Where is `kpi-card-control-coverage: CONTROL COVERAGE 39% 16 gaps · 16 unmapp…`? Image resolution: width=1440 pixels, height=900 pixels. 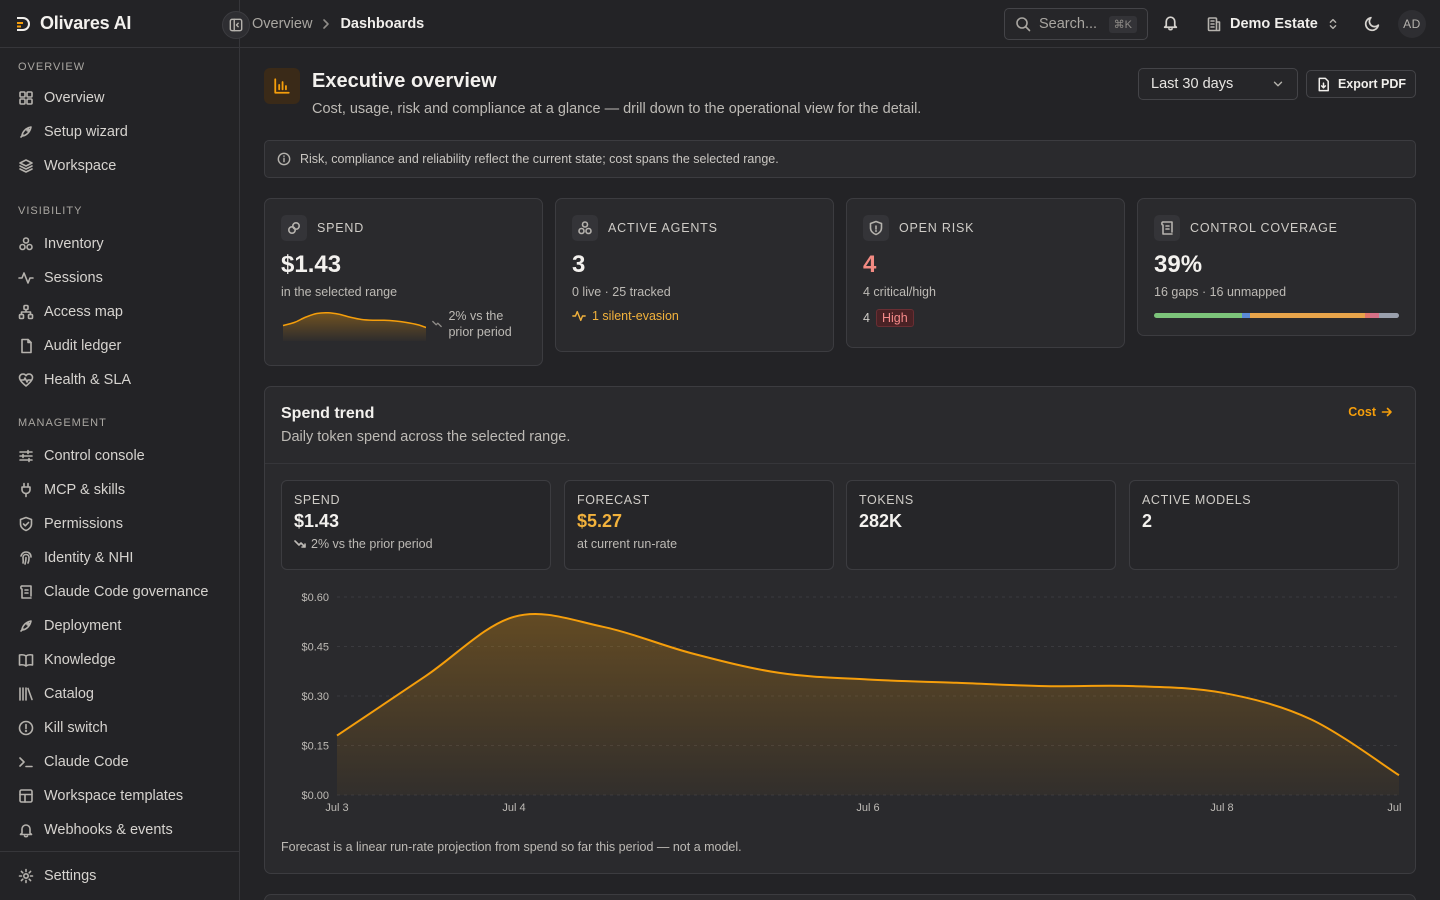
kpi-card-control-coverage: CONTROL COVERAGE 39% 16 gaps · 16 unmapp… is located at coordinates (1276, 267).